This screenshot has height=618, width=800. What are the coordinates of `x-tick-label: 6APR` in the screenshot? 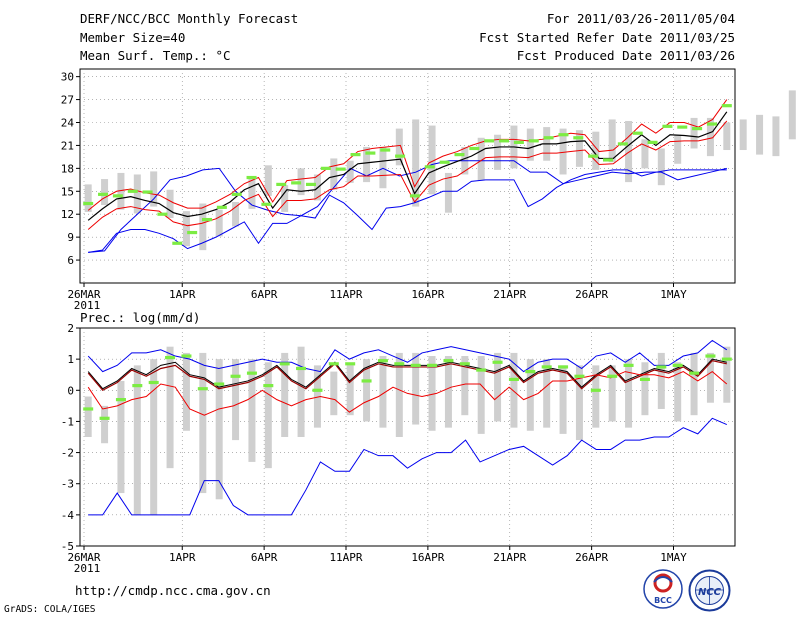 It's located at (264, 294).